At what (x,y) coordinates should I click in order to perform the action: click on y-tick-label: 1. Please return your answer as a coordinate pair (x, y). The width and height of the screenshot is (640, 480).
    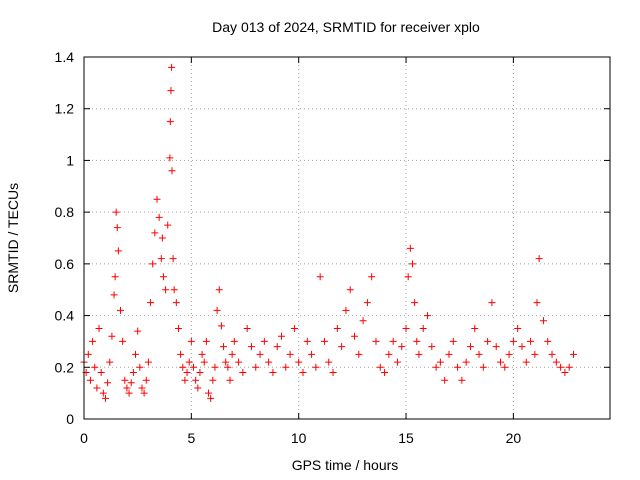
    Looking at the image, I should click on (70, 160).